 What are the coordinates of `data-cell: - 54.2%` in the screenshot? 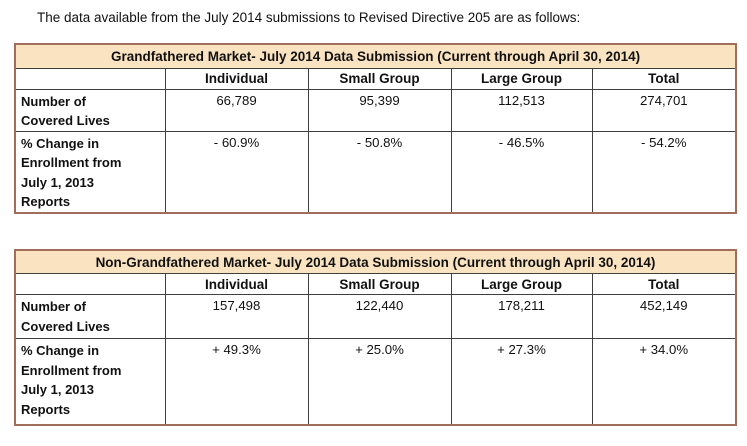 It's located at (664, 171).